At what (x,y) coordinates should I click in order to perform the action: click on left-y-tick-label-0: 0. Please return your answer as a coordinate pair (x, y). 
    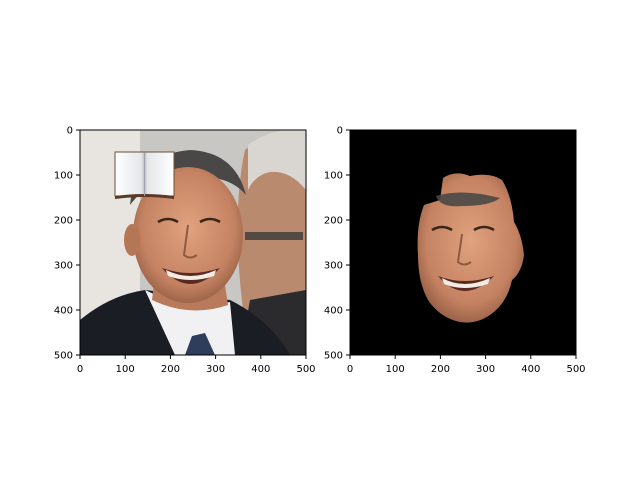
    Looking at the image, I should click on (70, 131).